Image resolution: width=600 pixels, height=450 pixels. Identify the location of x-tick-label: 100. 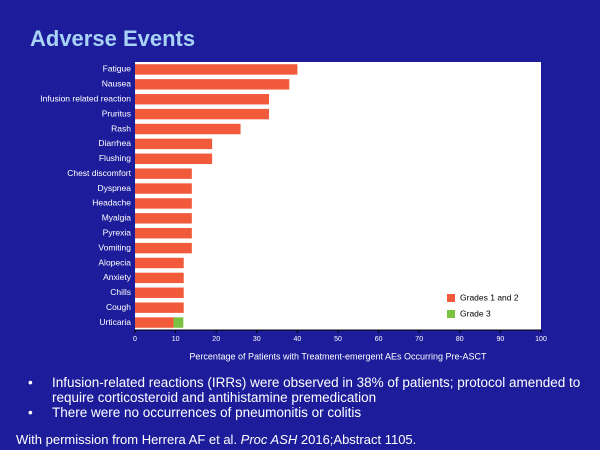
(541, 339).